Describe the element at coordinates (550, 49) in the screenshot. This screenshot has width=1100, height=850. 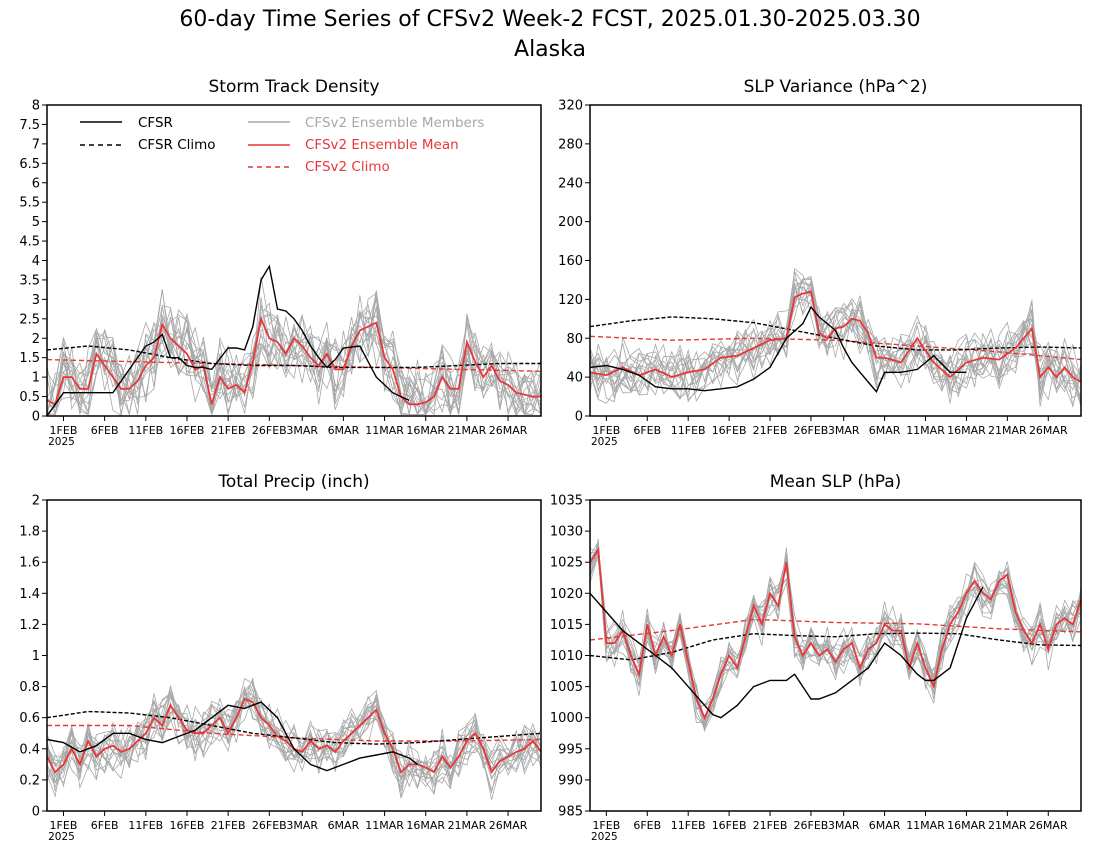
I see `page-subtitle: Alaska` at that location.